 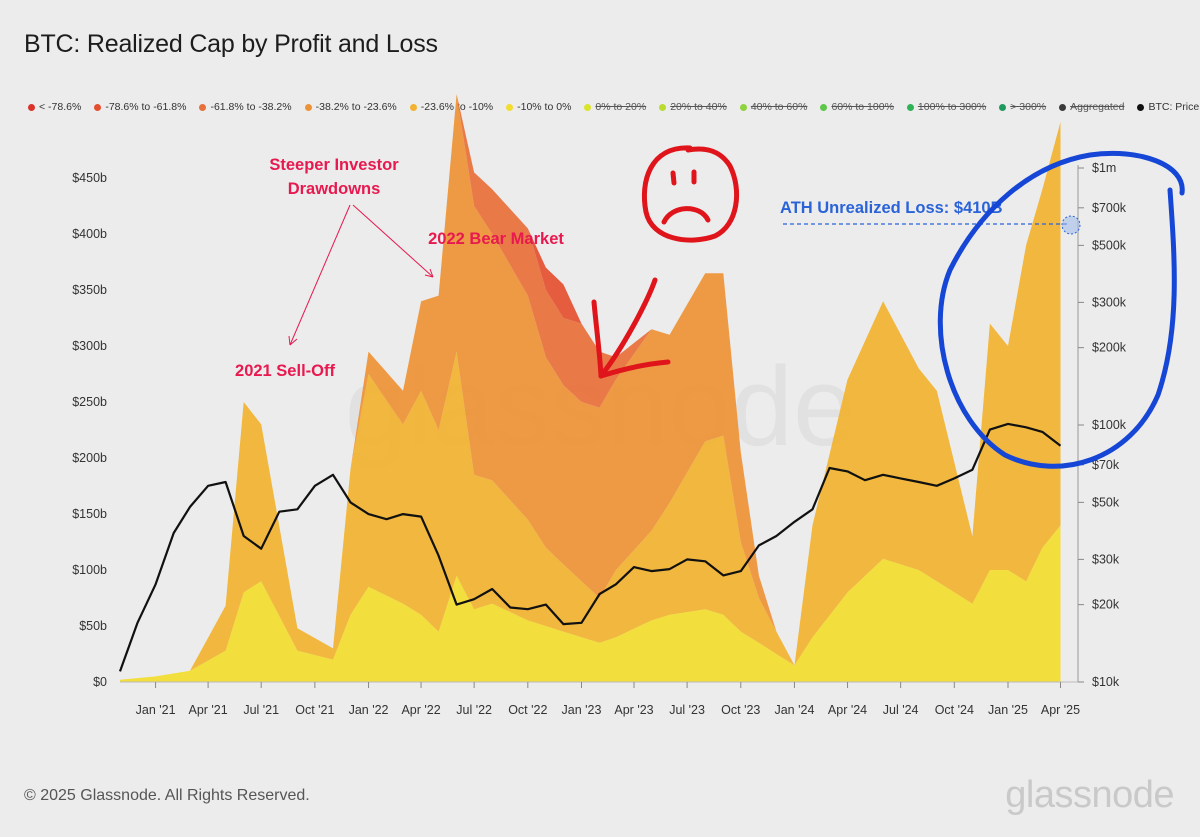 I want to click on y-left-tick-label: $0, so click(x=100, y=682).